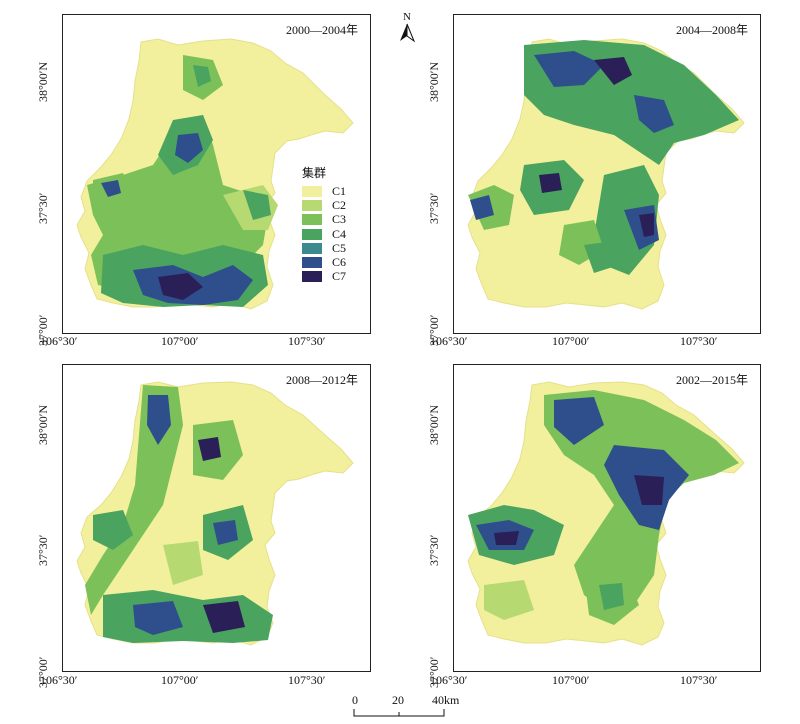  What do you see at coordinates (324, 248) in the screenshot?
I see `legend-item: C5` at bounding box center [324, 248].